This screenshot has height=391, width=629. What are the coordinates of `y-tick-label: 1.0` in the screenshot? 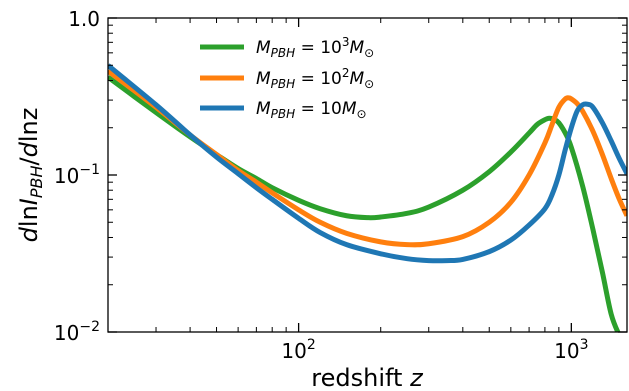 It's located at (84, 19).